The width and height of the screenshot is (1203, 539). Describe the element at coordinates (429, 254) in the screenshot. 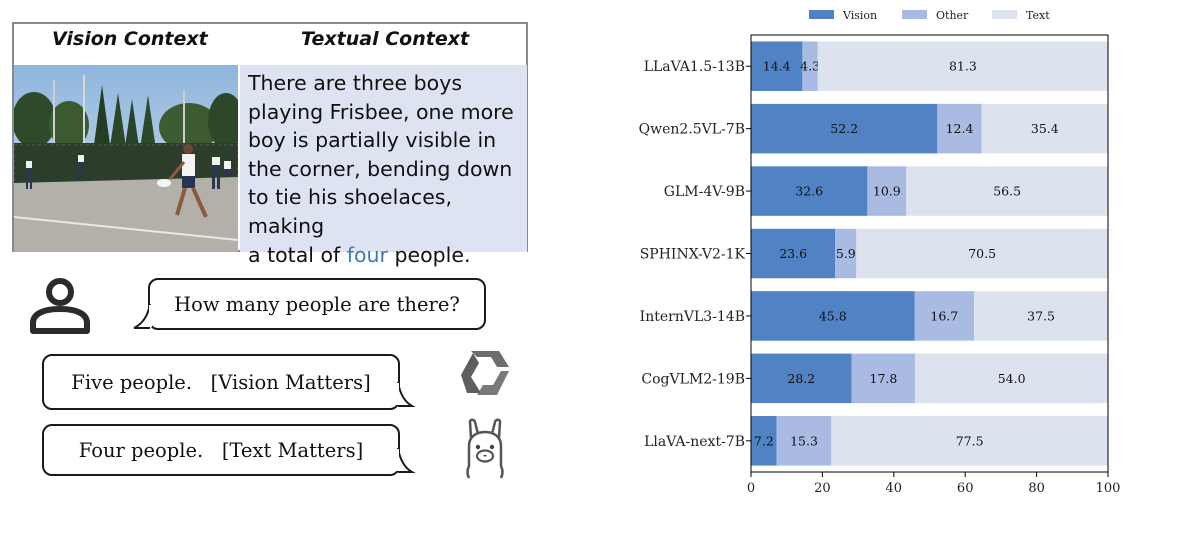

I see `context-text-after: people.` at that location.